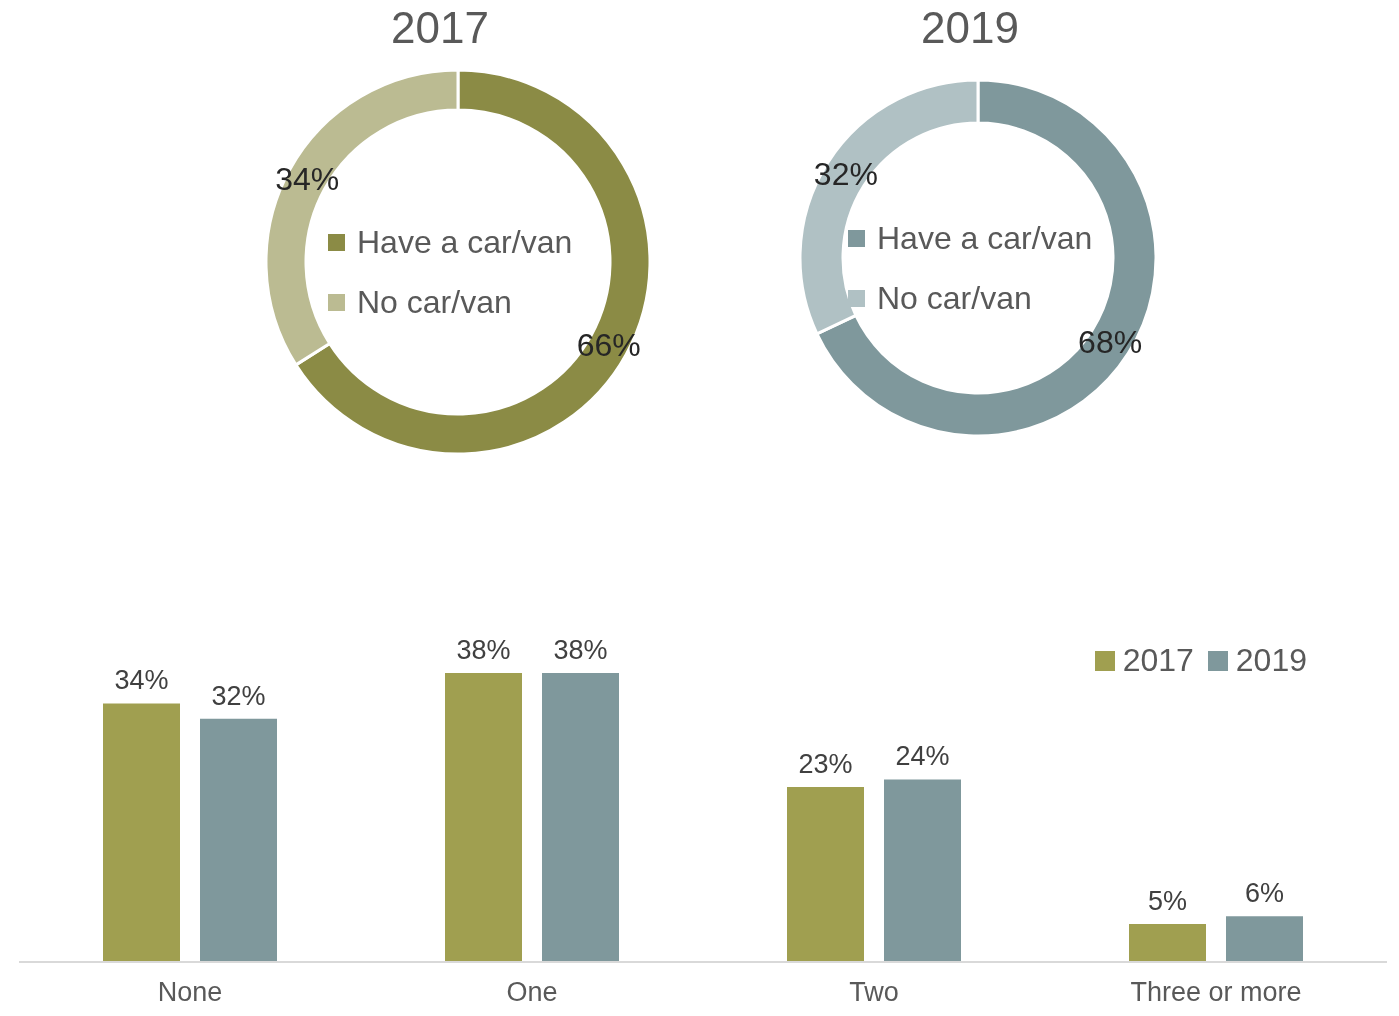  I want to click on x-tick-label: Two, so click(874, 992).